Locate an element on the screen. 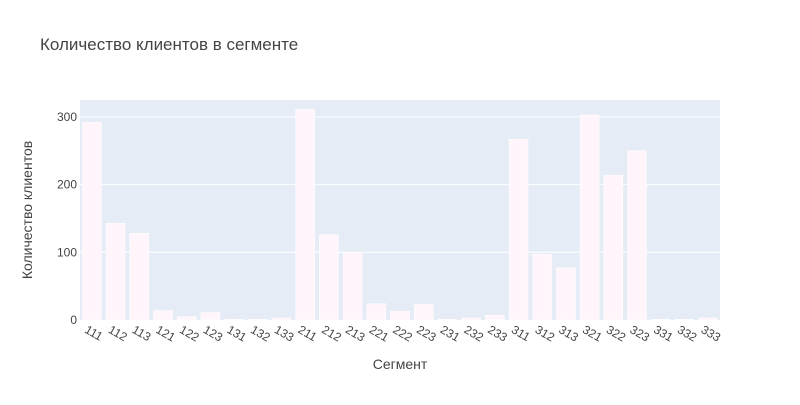 The height and width of the screenshot is (405, 800). chart-title: Количество клиентов в сегменте is located at coordinates (169, 44).